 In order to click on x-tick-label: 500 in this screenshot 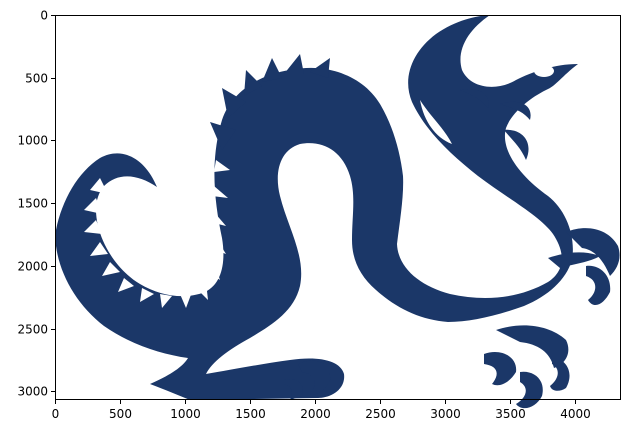, I will do `click(120, 414)`.